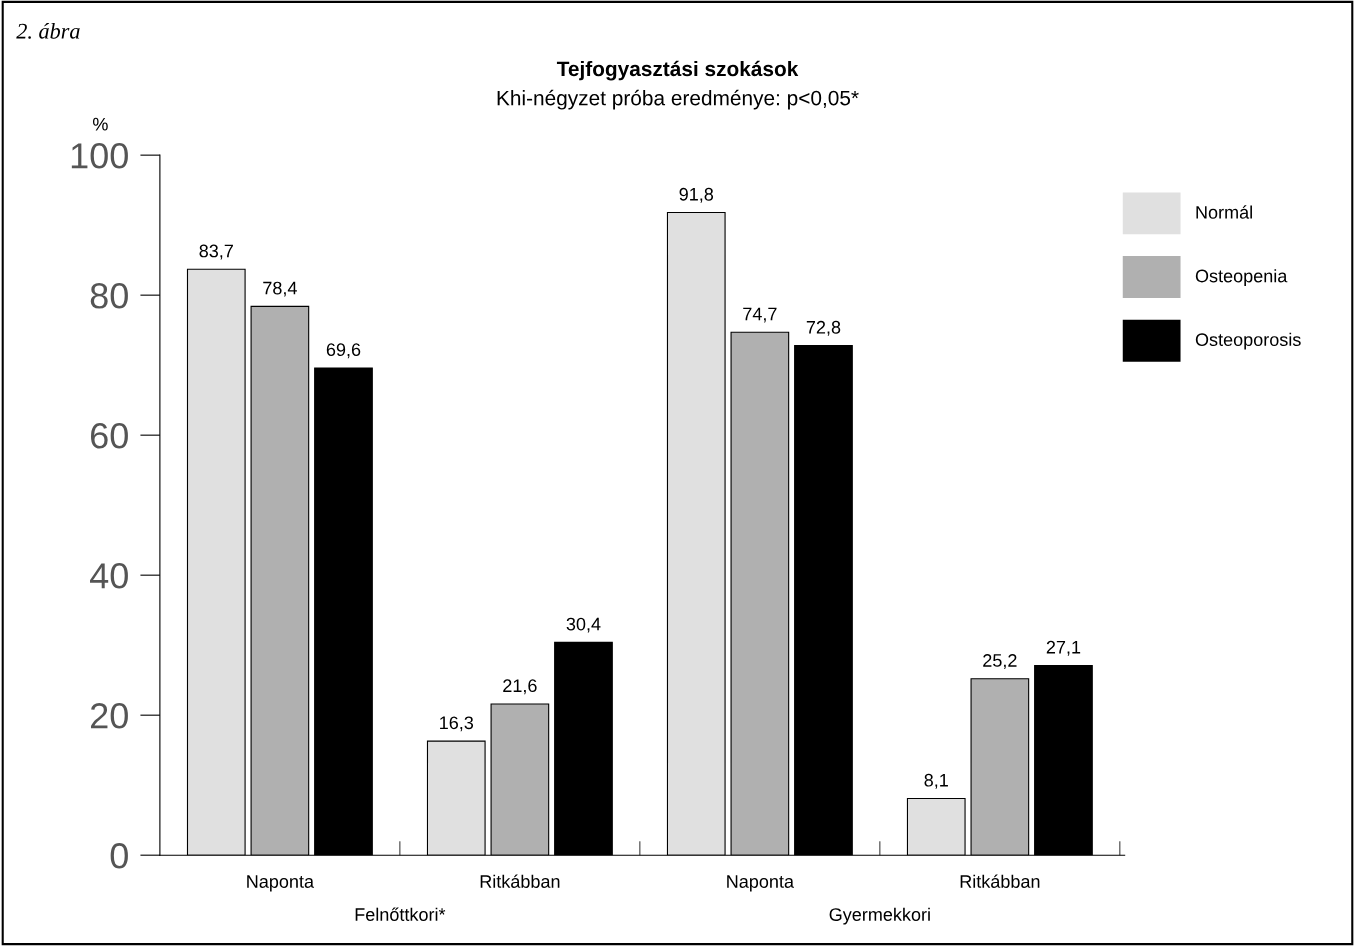 Image resolution: width=1355 pixels, height=946 pixels. I want to click on y-tick-label: 80, so click(109, 296).